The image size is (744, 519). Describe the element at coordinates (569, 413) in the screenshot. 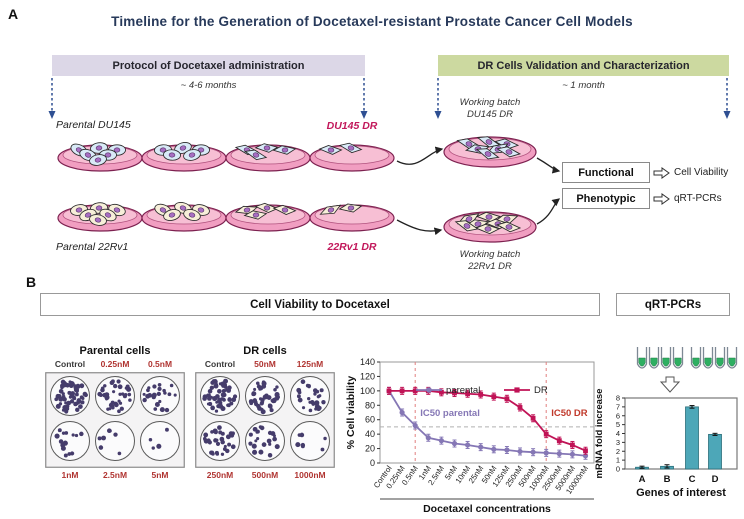

I see `svg-text: IC50 DR` at that location.